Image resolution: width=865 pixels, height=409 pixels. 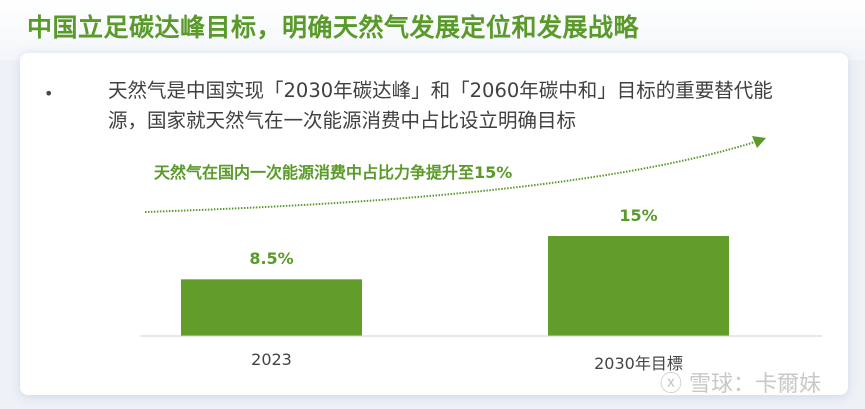 I want to click on data-label: 15%, so click(x=638, y=215).